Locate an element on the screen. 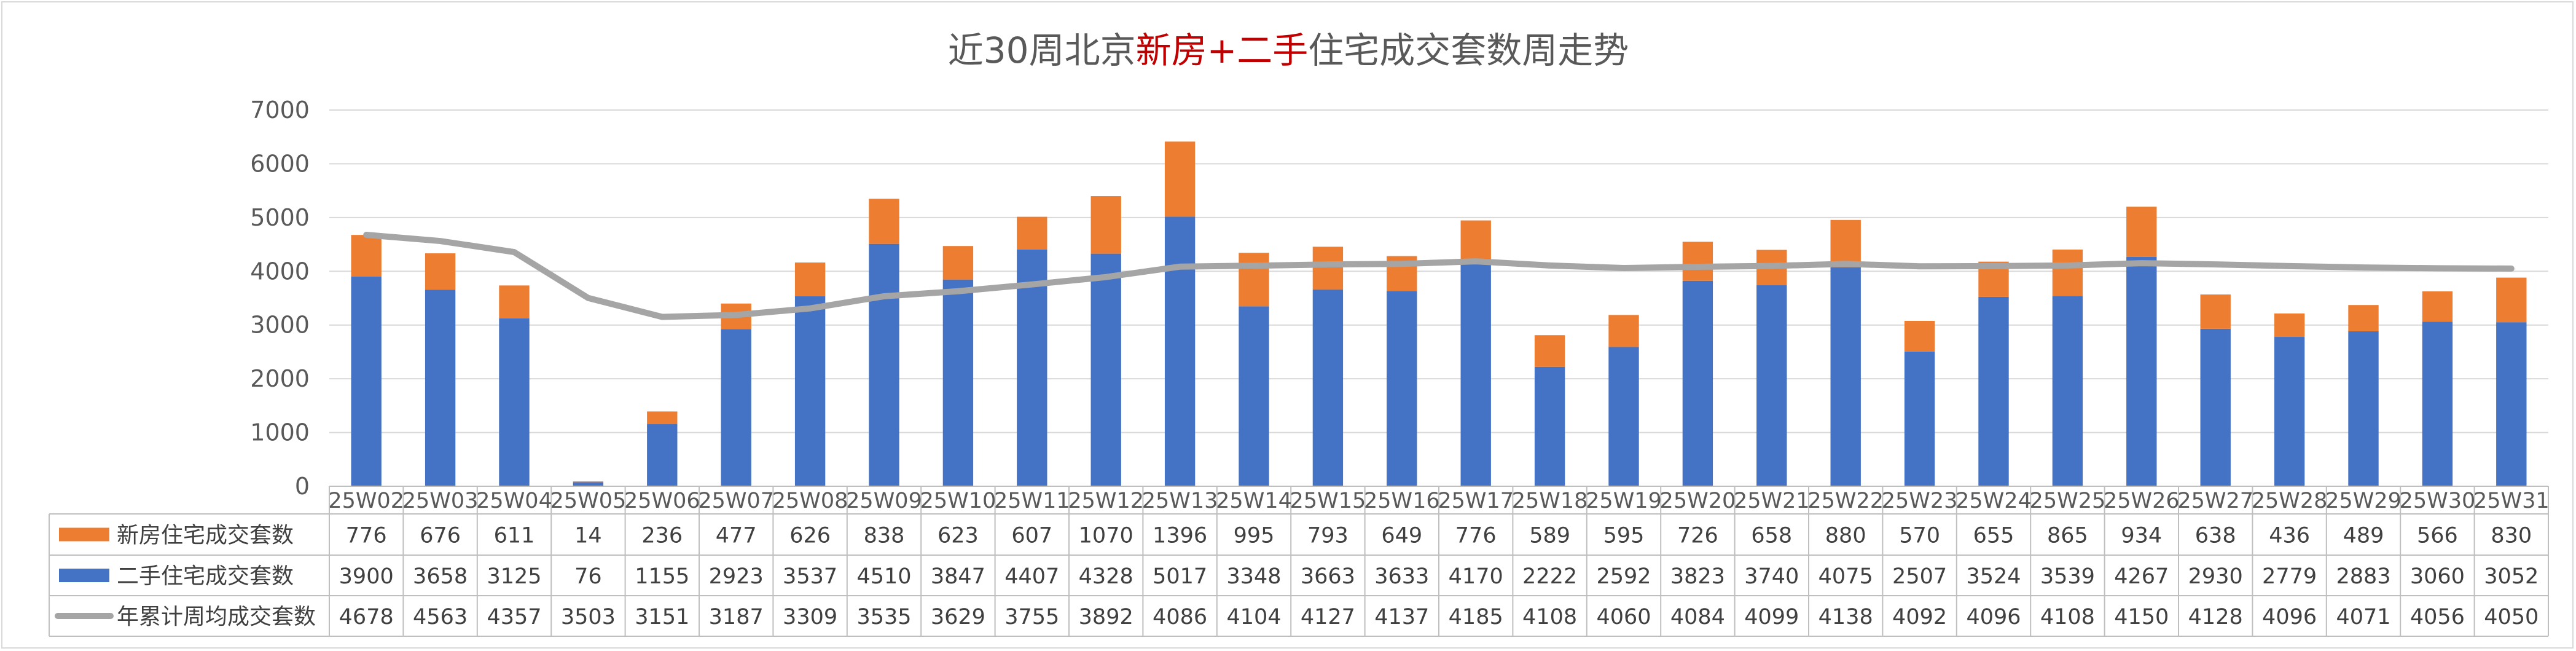 This screenshot has height=651, width=2576. legend-label: 新房住宅成交套数 is located at coordinates (205, 535).